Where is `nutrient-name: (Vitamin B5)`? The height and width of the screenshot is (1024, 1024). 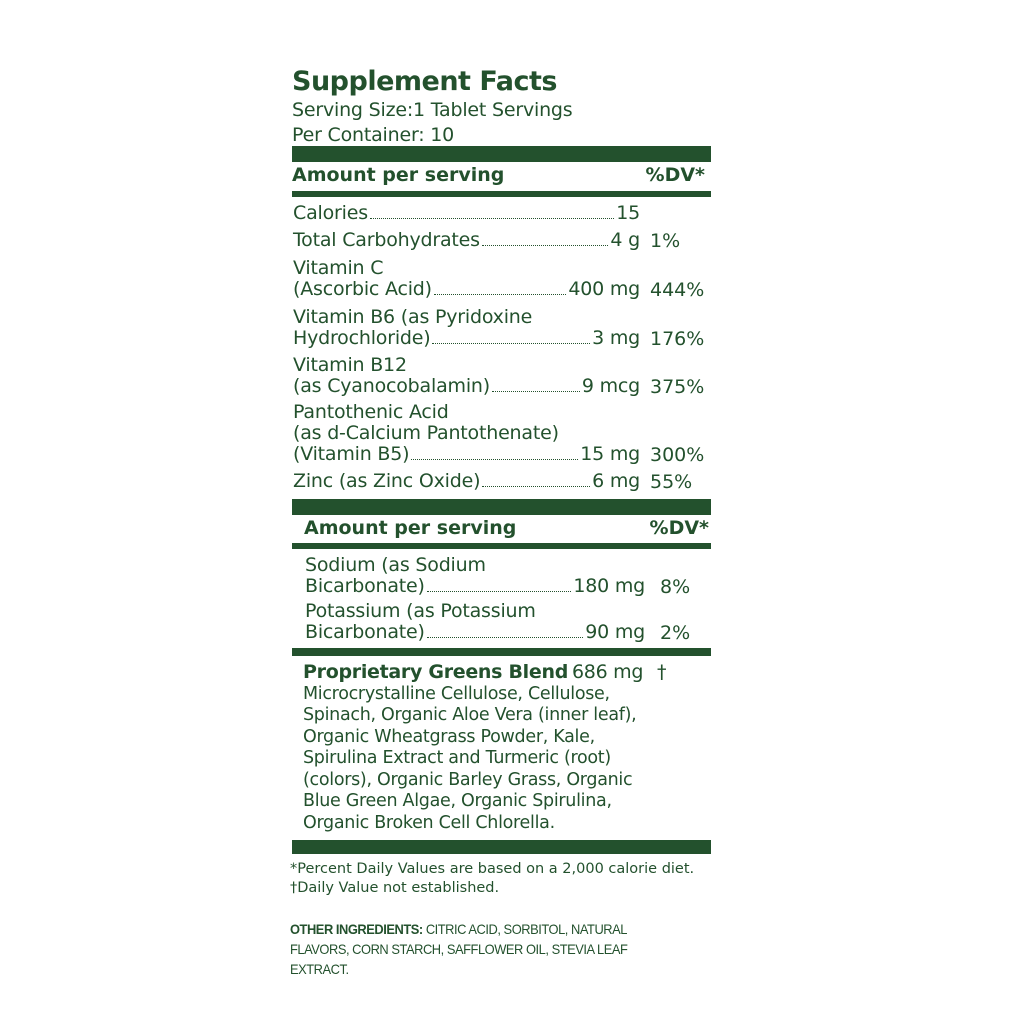
nutrient-name: (Vitamin B5) is located at coordinates (351, 454).